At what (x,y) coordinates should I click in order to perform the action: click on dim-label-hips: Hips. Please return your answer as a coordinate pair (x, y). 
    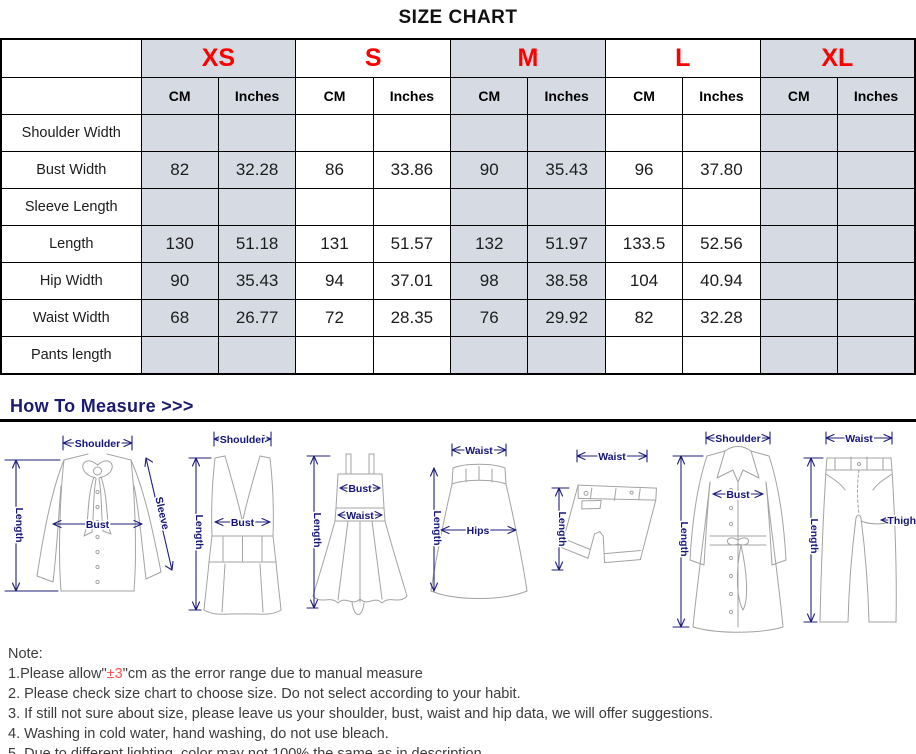
    Looking at the image, I should click on (478, 531).